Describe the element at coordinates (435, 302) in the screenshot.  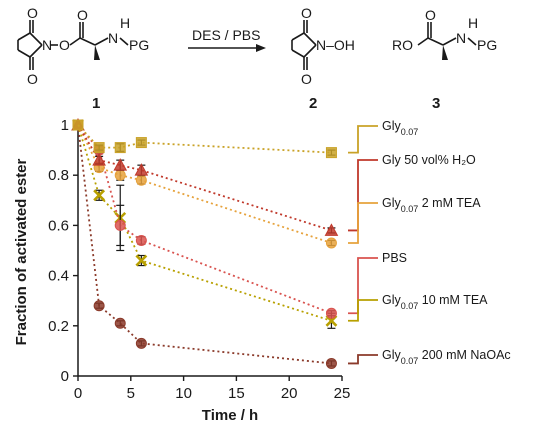
I see `legend-label: Gly0.07 10 mM TEA` at that location.